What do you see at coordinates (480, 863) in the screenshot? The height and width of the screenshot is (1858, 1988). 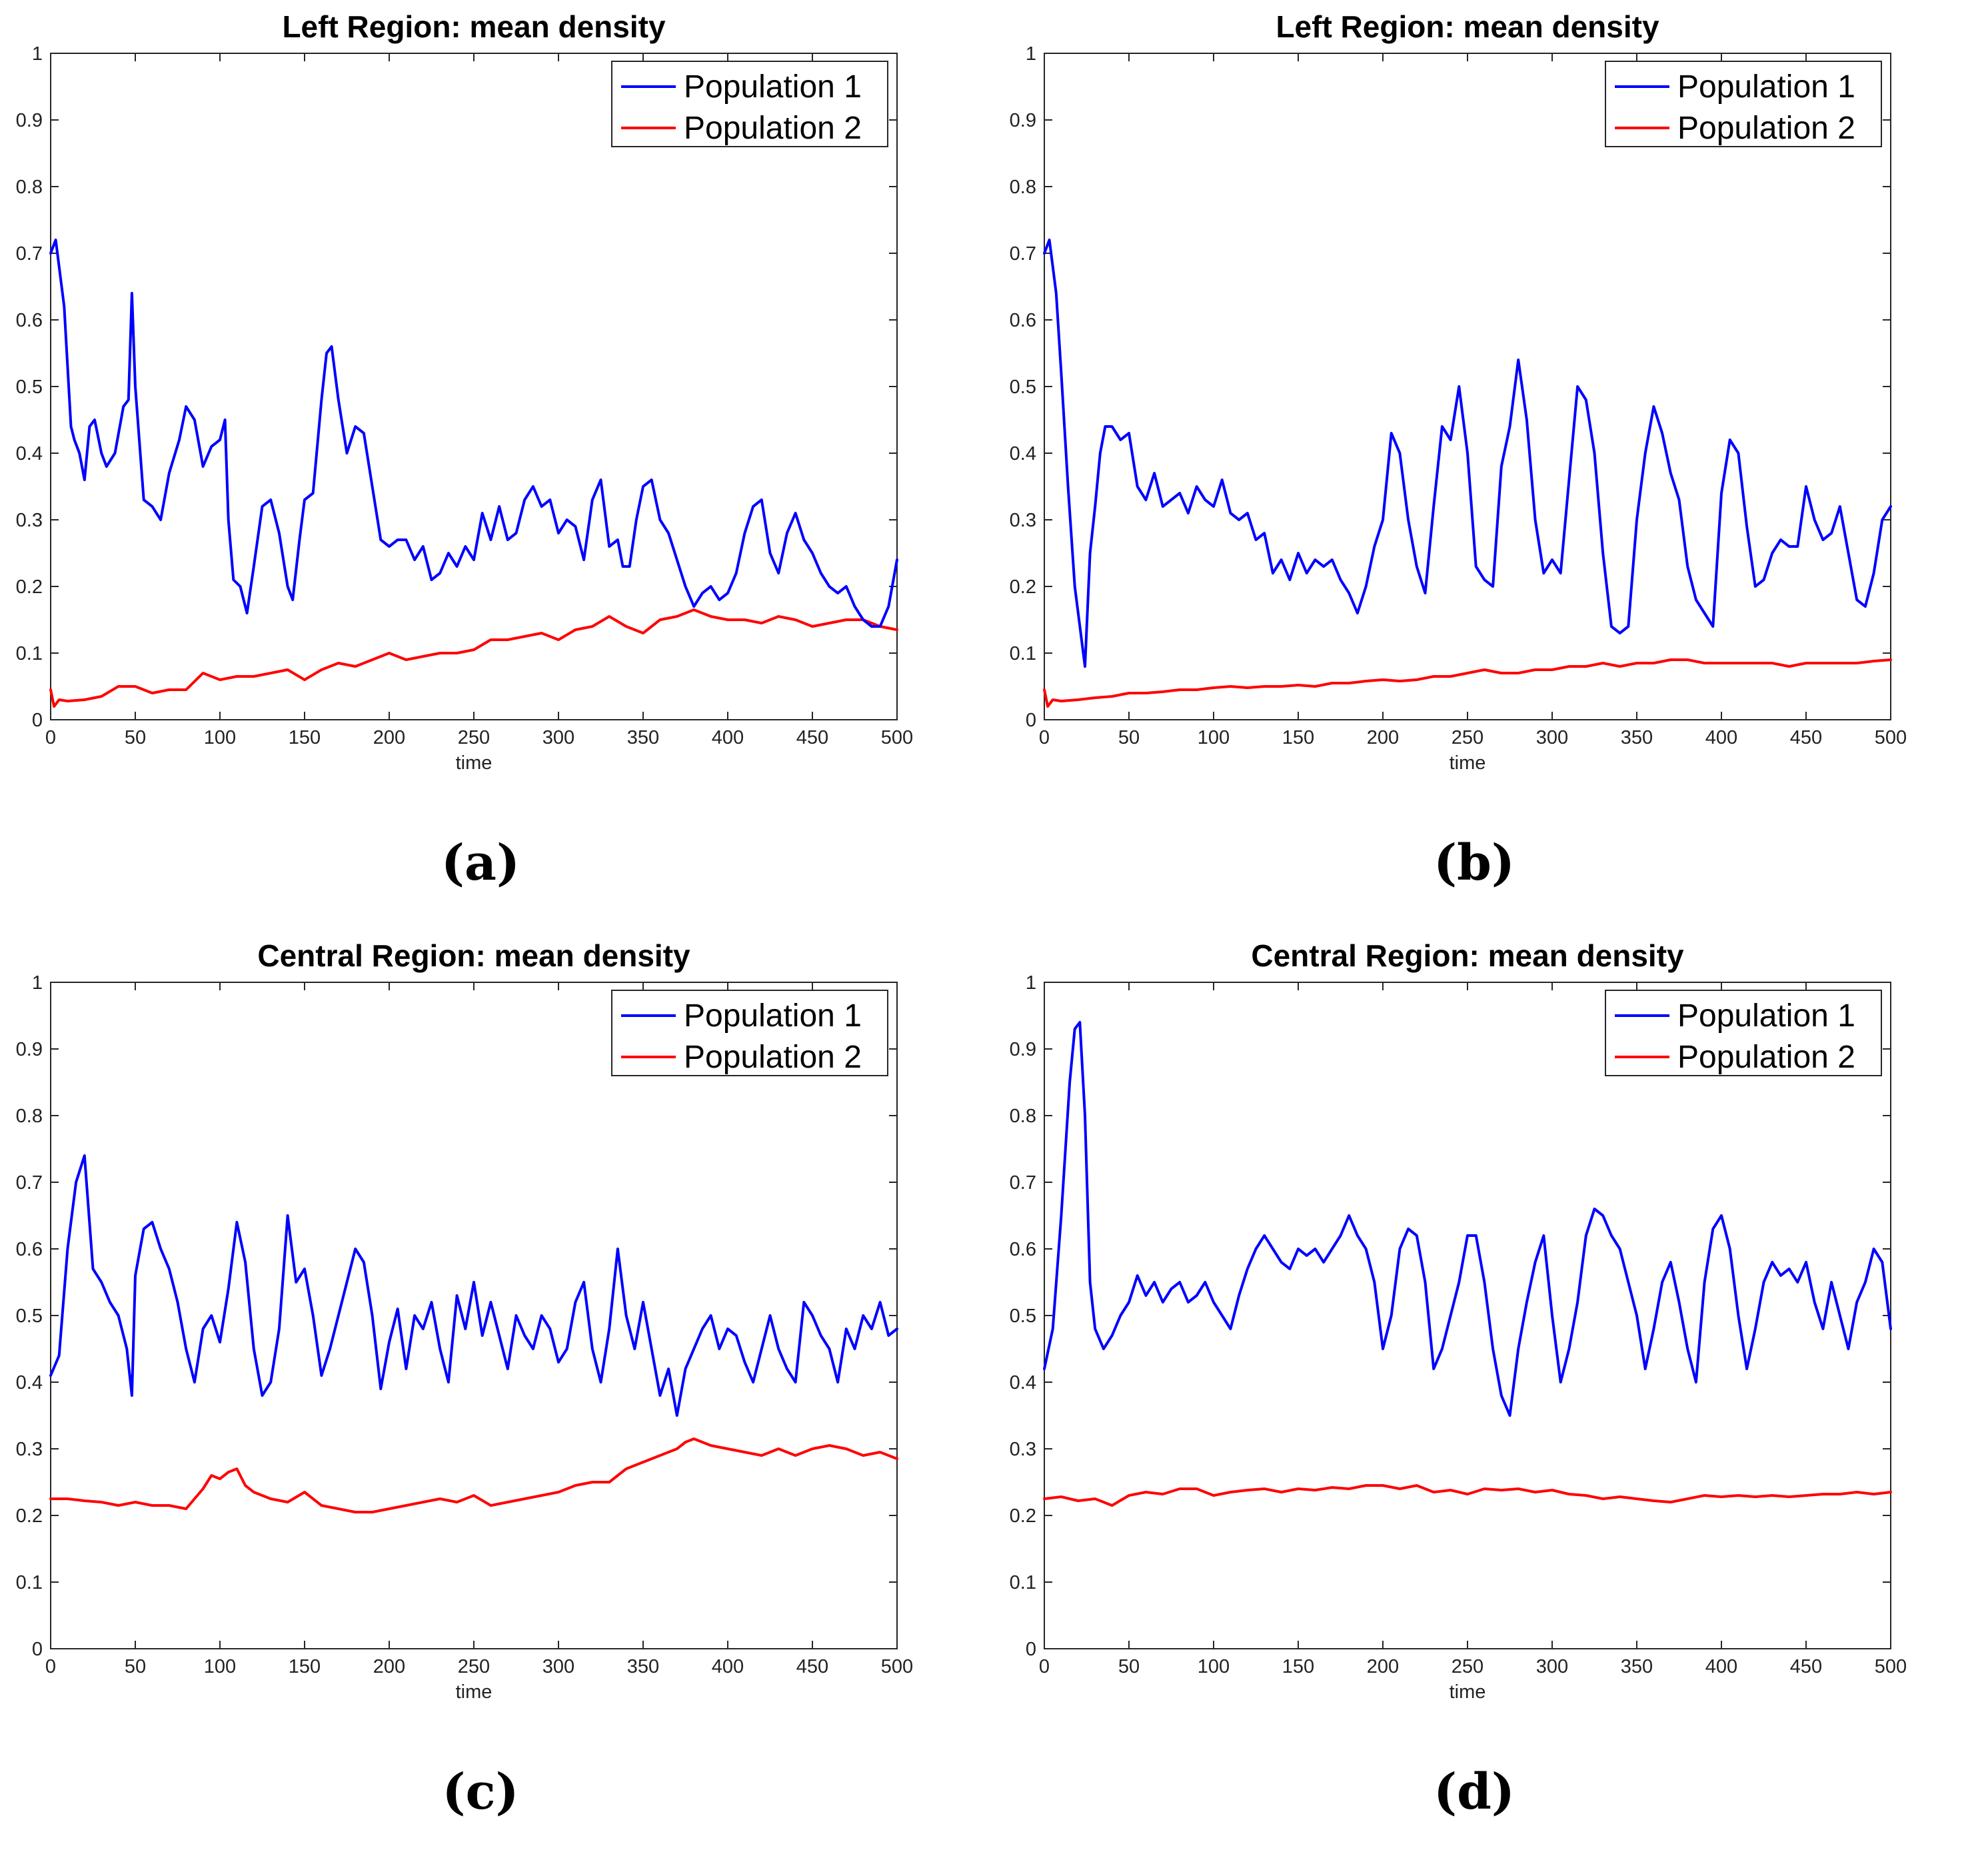 I see `panel-caption: (a)` at bounding box center [480, 863].